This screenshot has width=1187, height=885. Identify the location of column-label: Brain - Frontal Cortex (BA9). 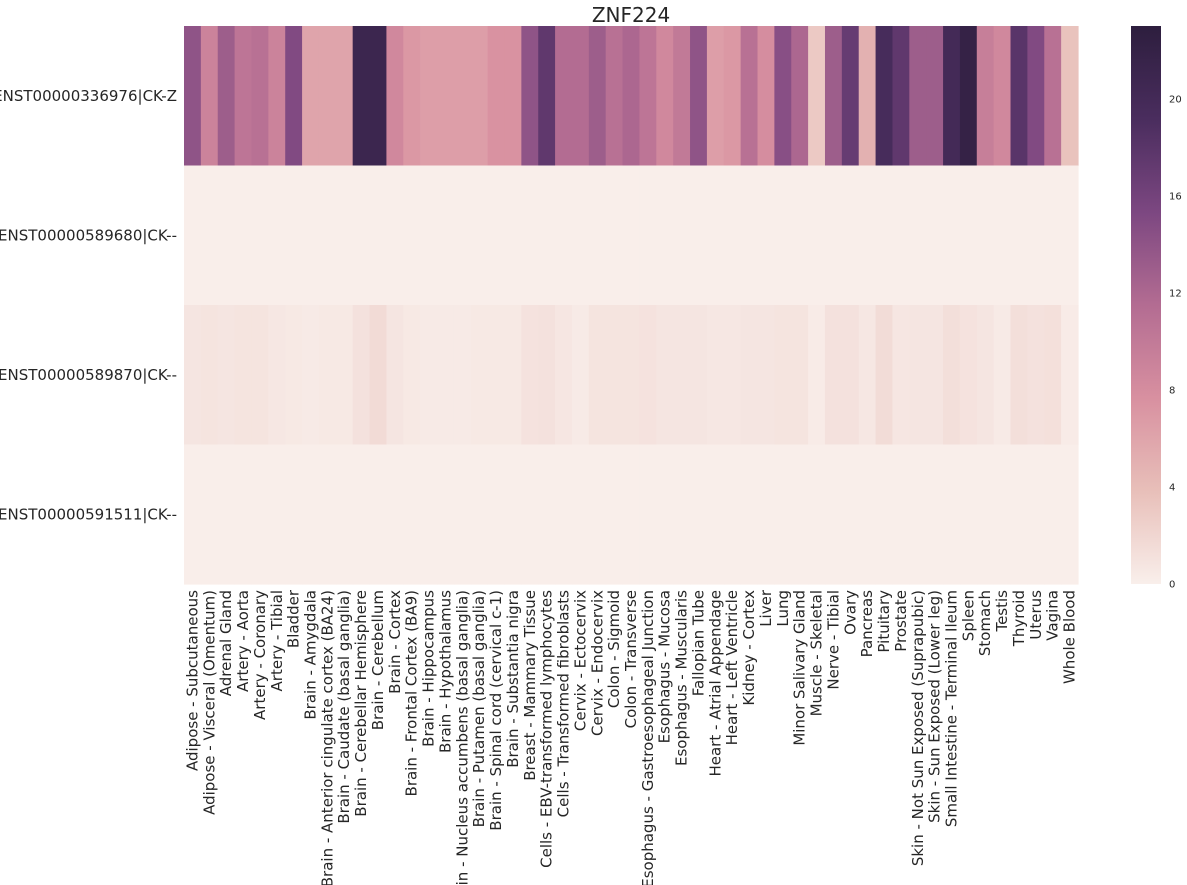
(412, 693).